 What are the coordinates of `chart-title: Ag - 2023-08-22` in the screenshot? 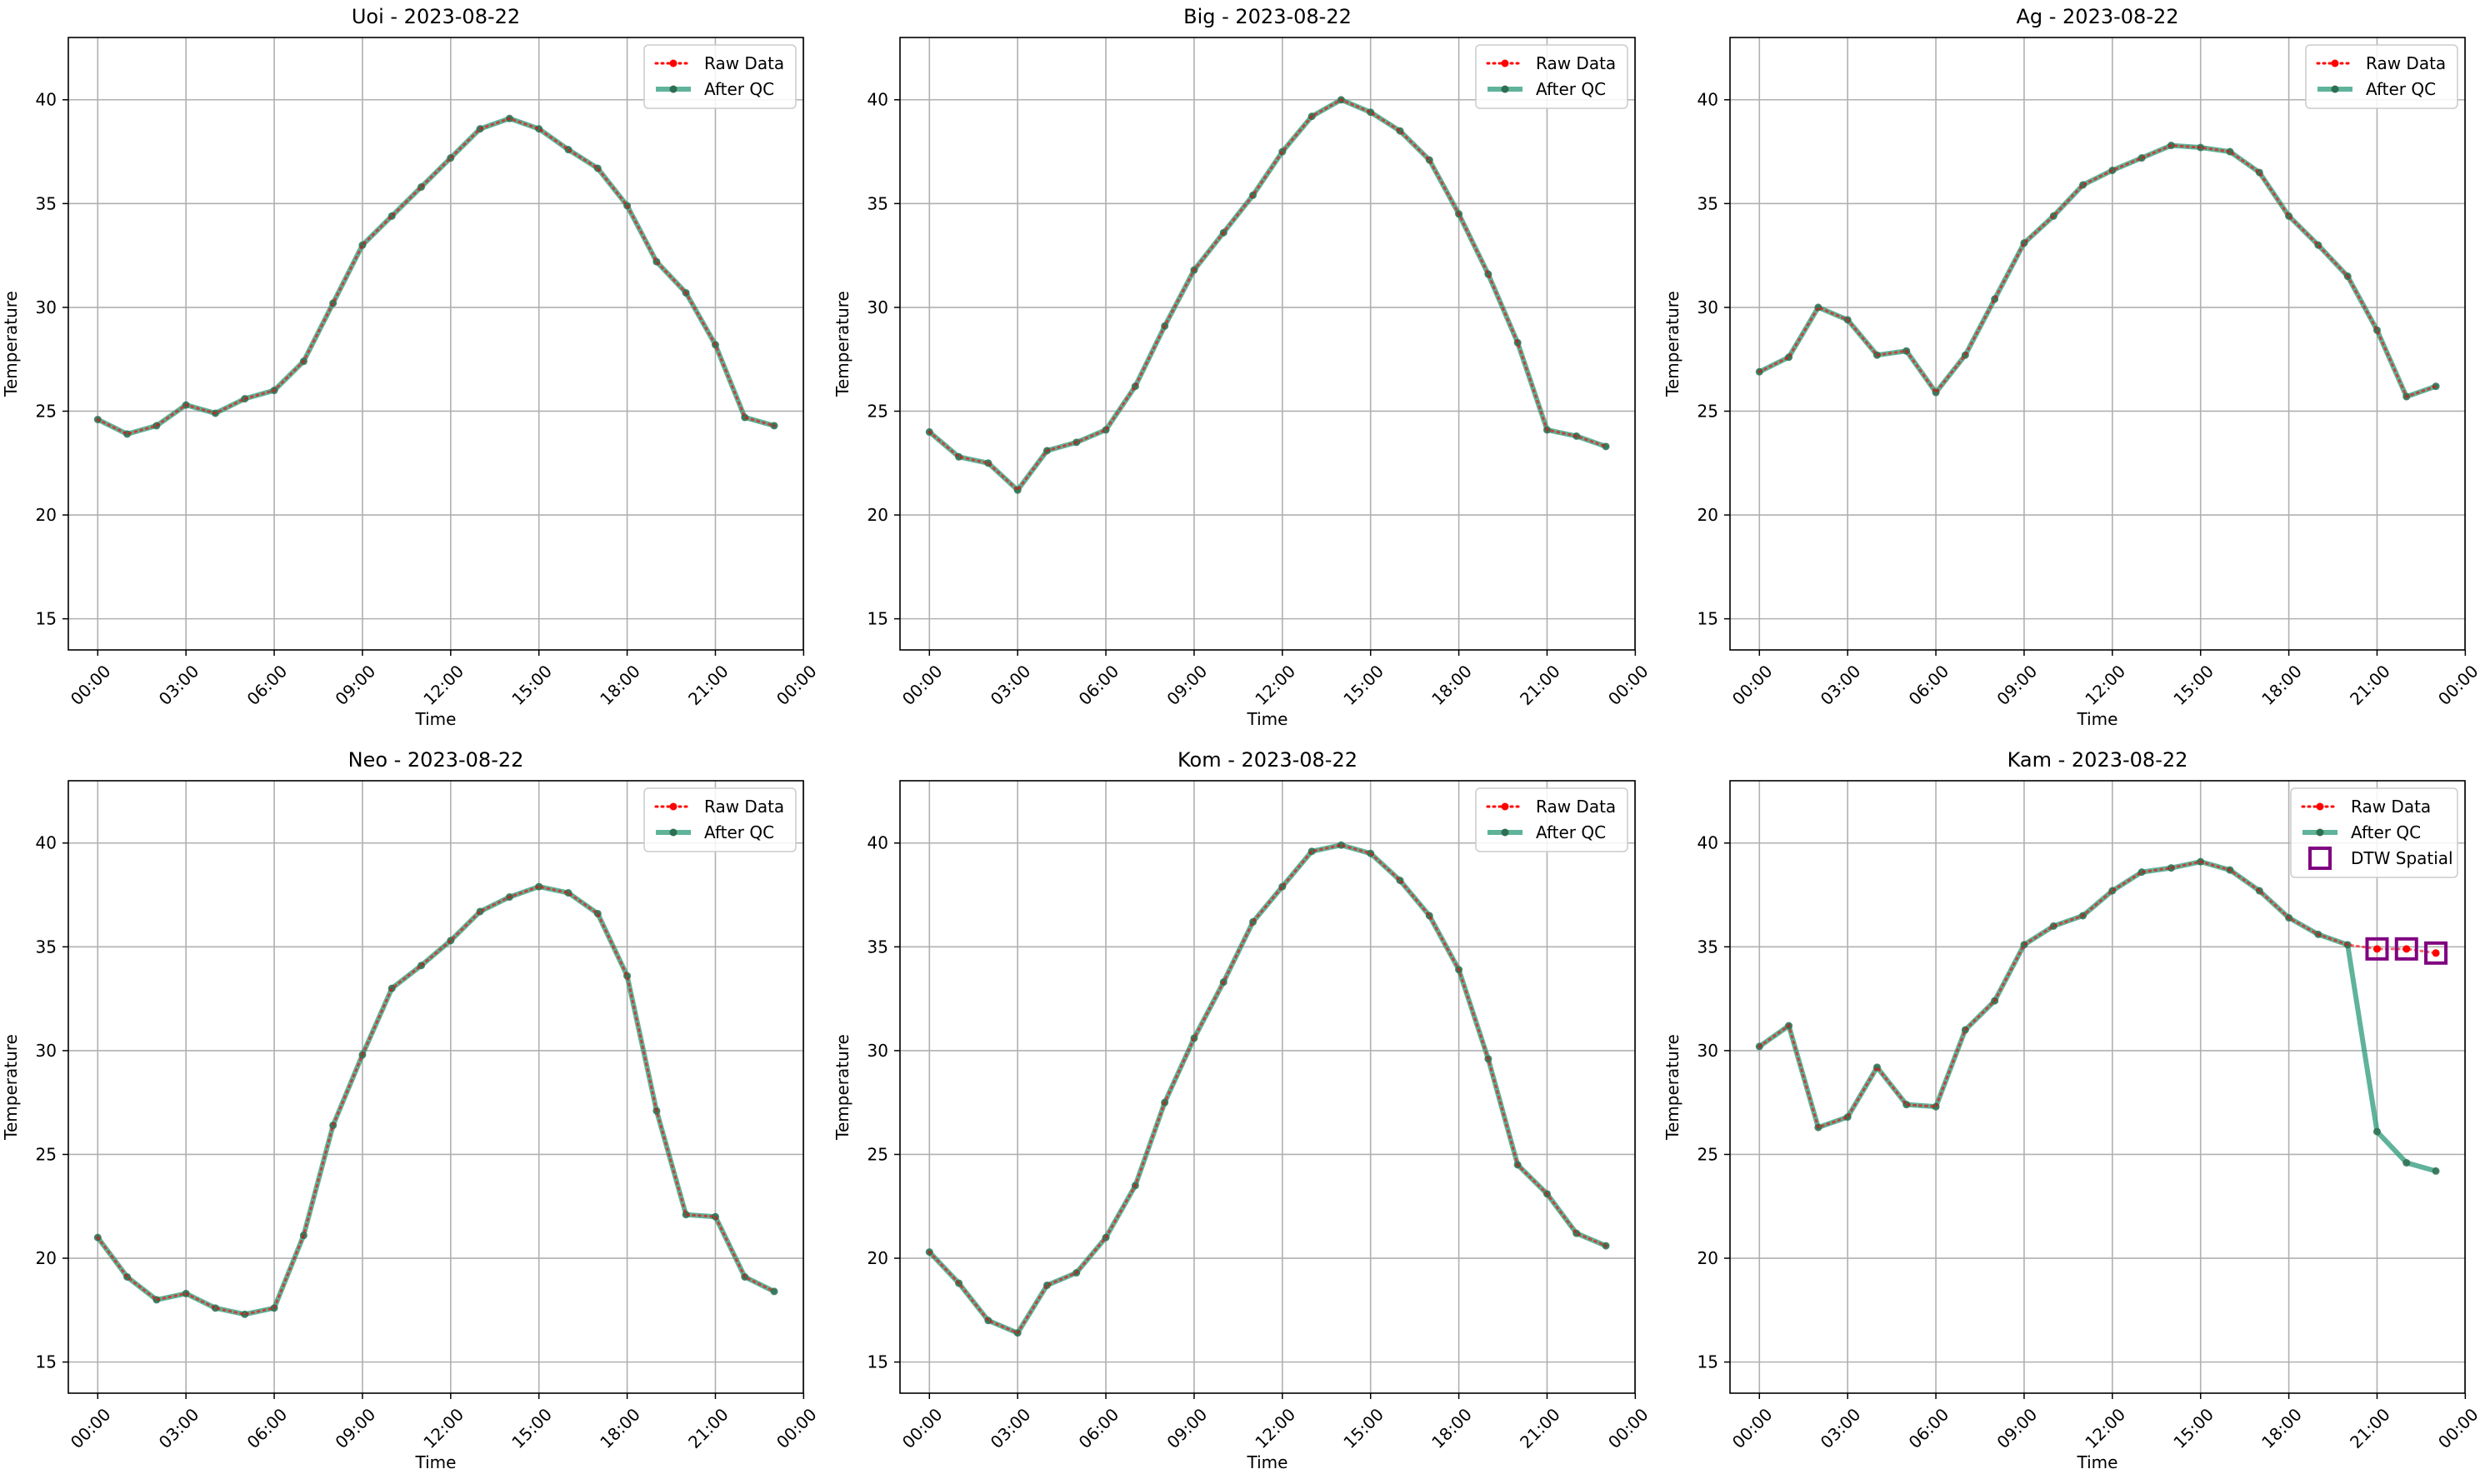 It's located at (2097, 16).